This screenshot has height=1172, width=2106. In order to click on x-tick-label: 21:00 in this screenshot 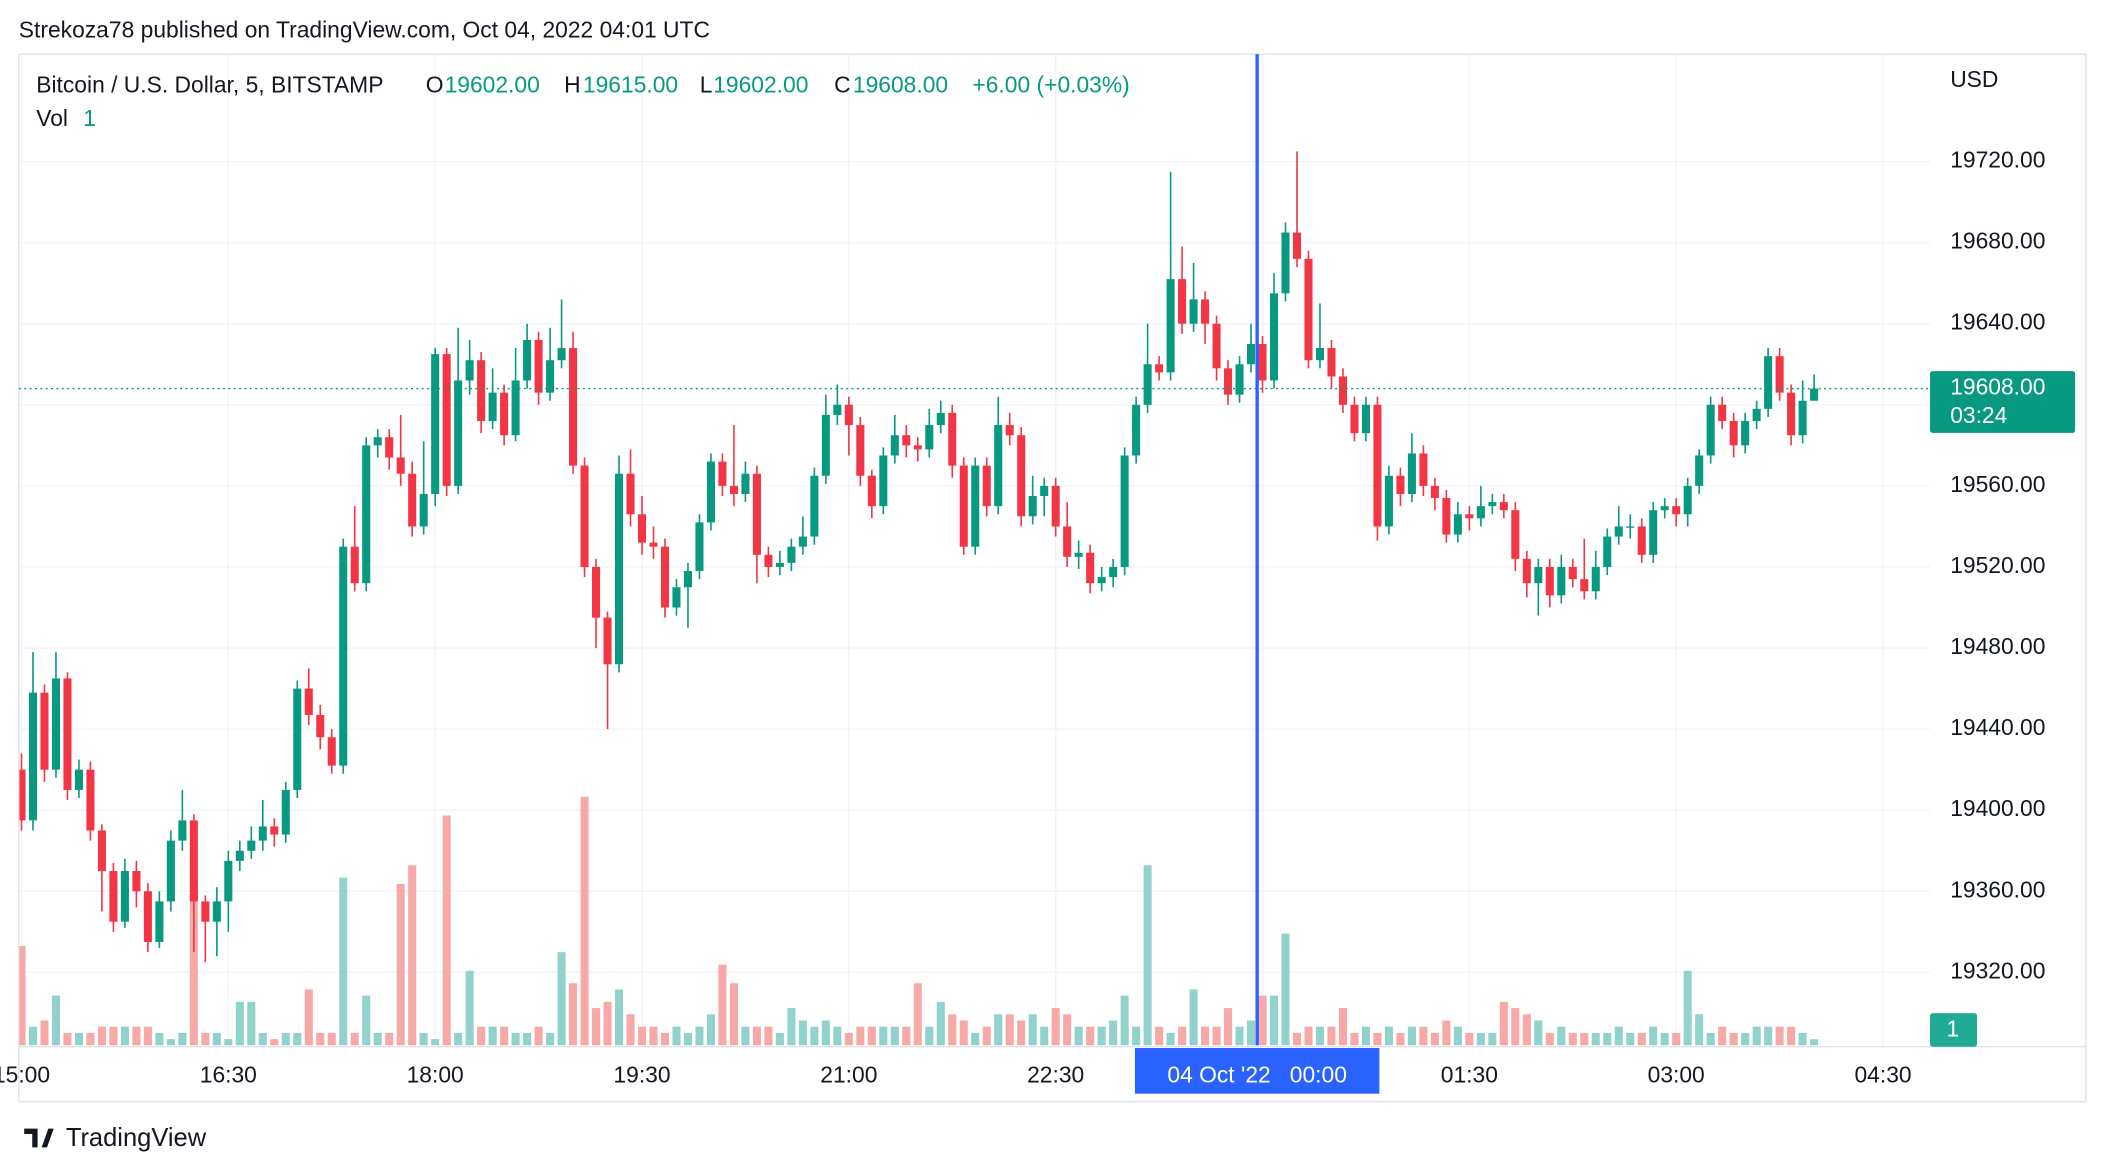, I will do `click(848, 1074)`.